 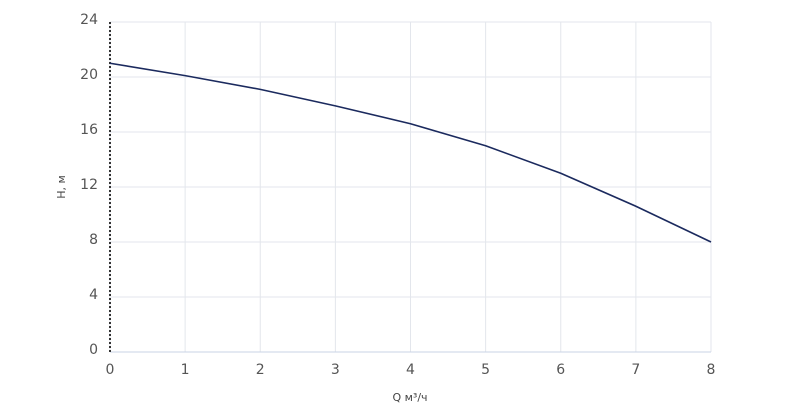 What do you see at coordinates (110, 370) in the screenshot?
I see `x-tick-label: 0` at bounding box center [110, 370].